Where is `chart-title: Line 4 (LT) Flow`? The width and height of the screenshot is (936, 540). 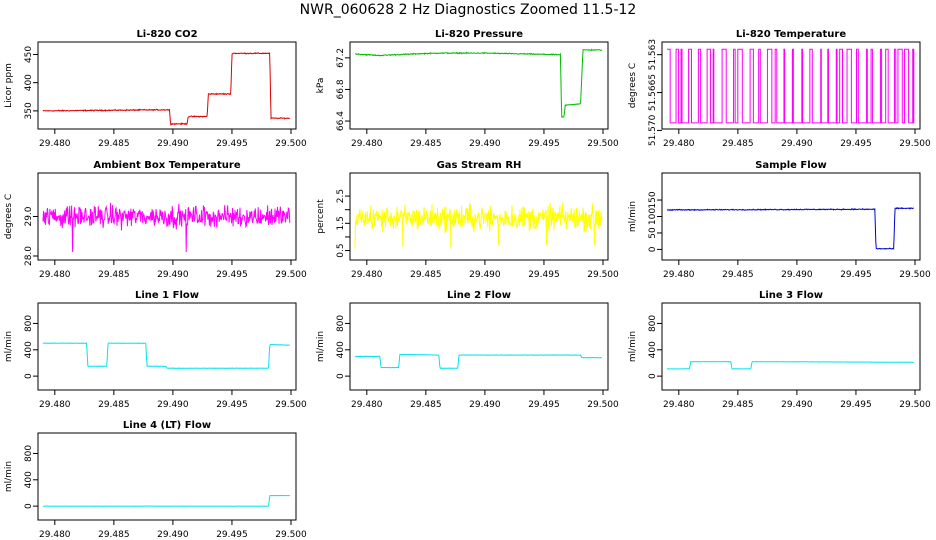
chart-title: Line 4 (LT) Flow is located at coordinates (167, 425).